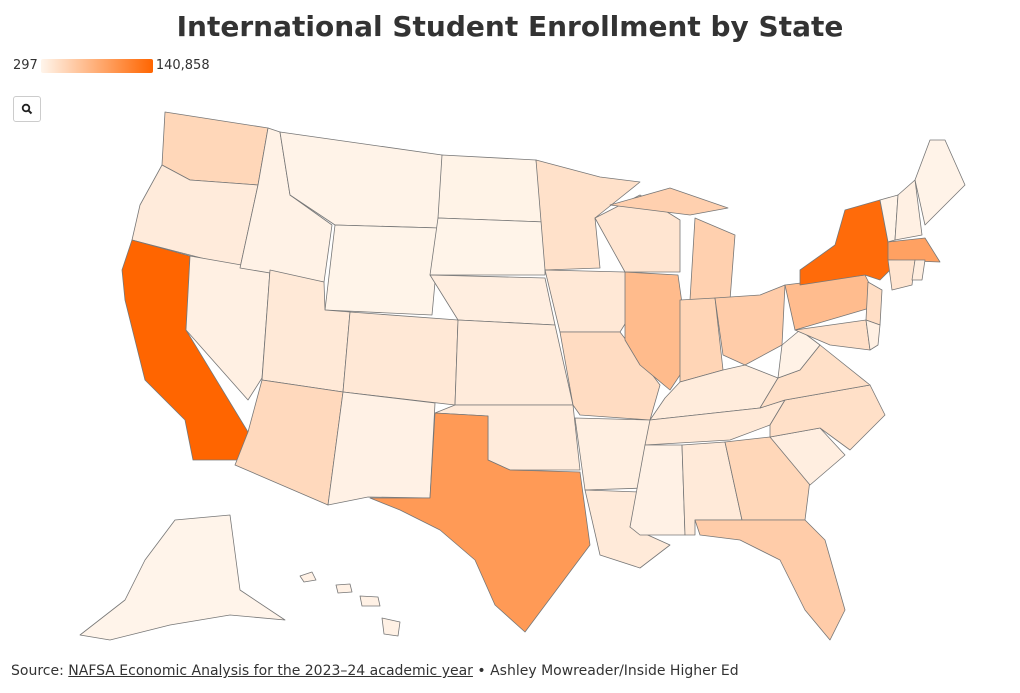  Describe the element at coordinates (182, 65) in the screenshot. I see `legend-max-label: 140,858` at that location.